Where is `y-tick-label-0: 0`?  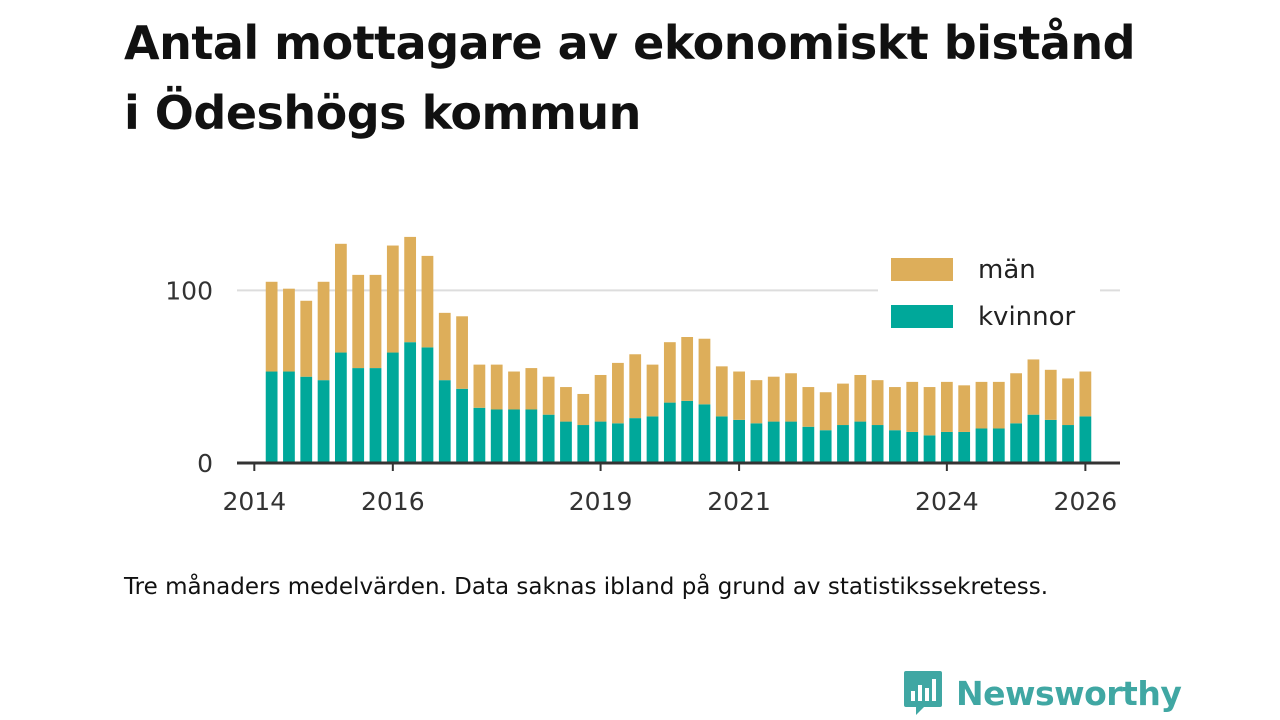 y-tick-label-0: 0 is located at coordinates (205, 463).